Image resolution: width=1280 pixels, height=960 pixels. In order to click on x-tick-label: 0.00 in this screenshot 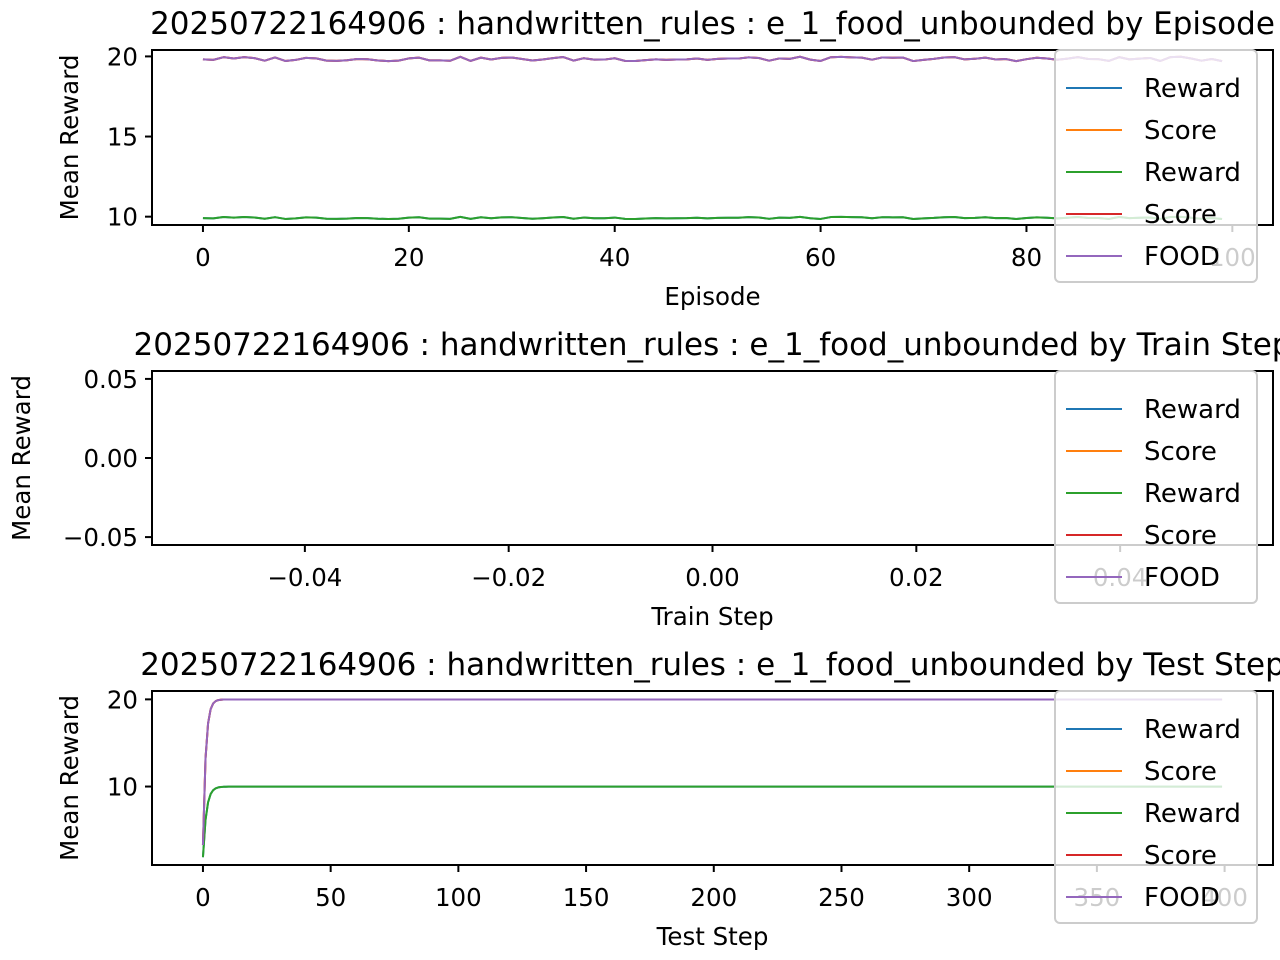, I will do `click(712, 577)`.